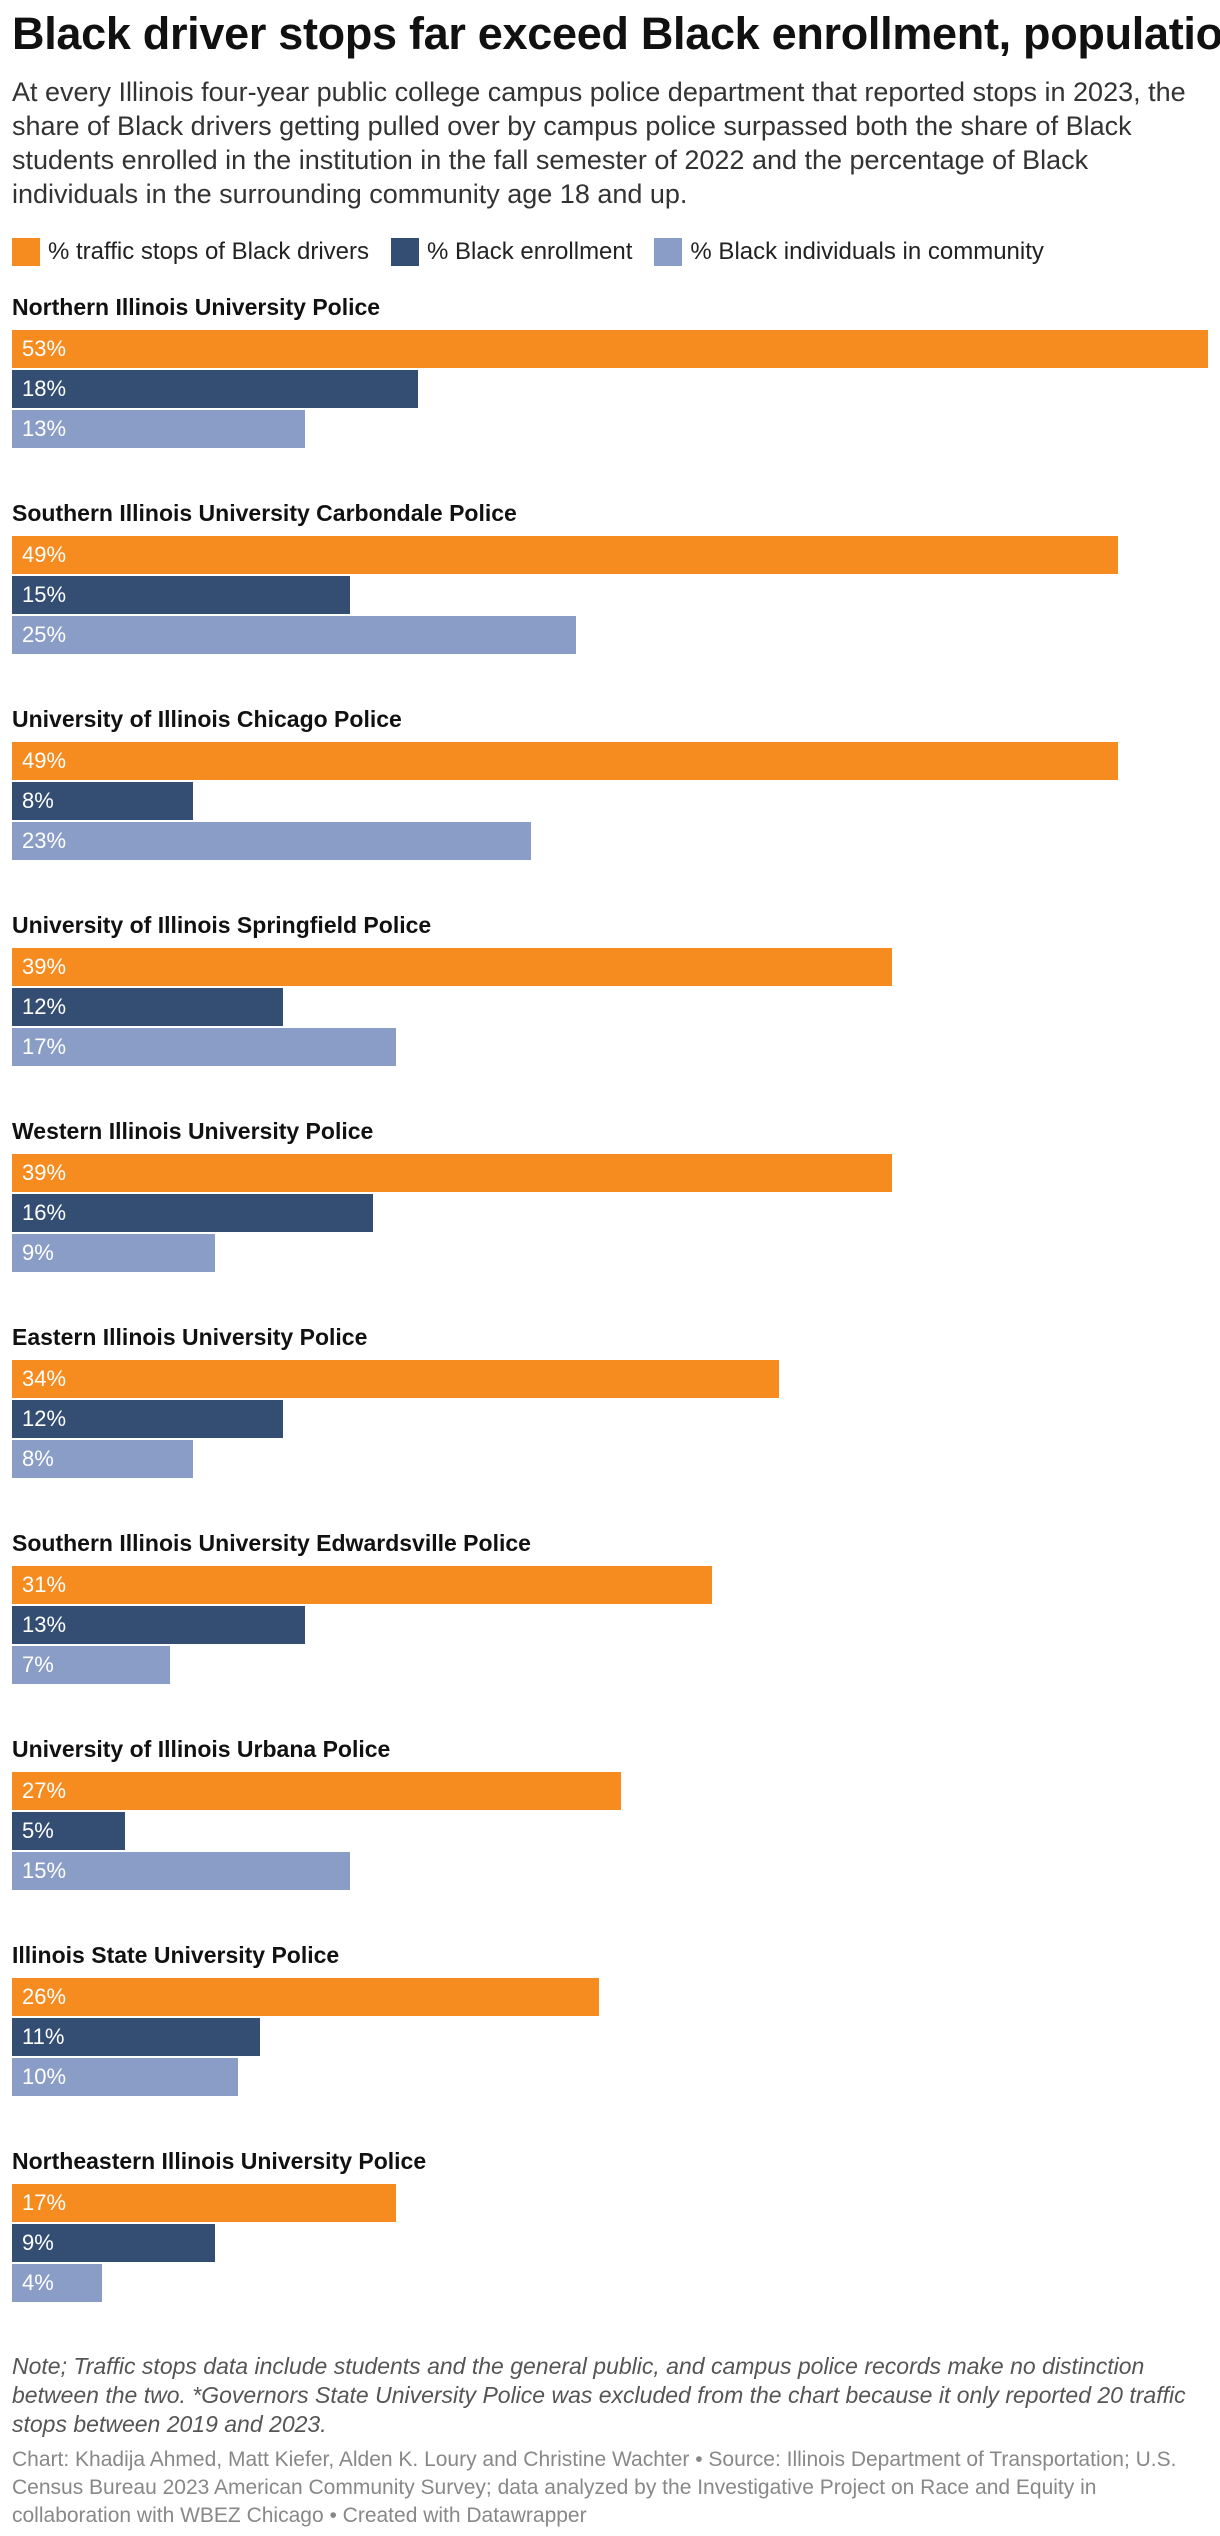 The height and width of the screenshot is (2536, 1220). Describe the element at coordinates (196, 307) in the screenshot. I see `group-label: Northern Illinois University Police` at that location.